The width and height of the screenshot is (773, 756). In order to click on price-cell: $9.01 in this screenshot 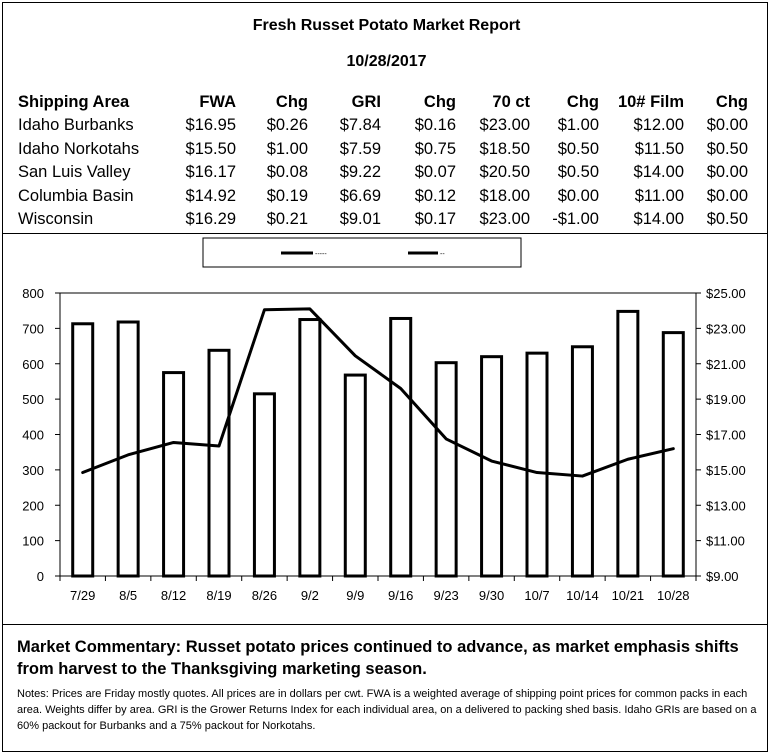, I will do `click(360, 219)`.